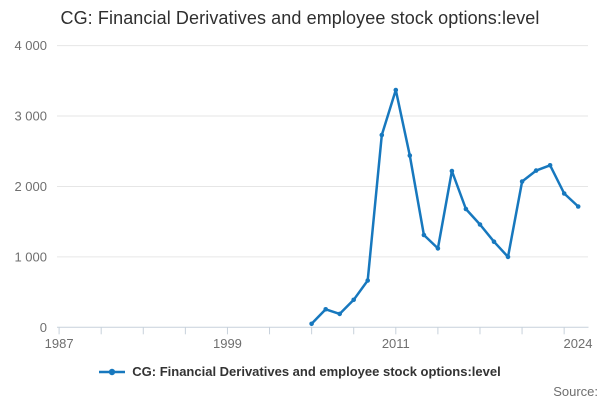 The width and height of the screenshot is (600, 400). Describe the element at coordinates (112, 371) in the screenshot. I see `legend-line-marker-icon` at that location.